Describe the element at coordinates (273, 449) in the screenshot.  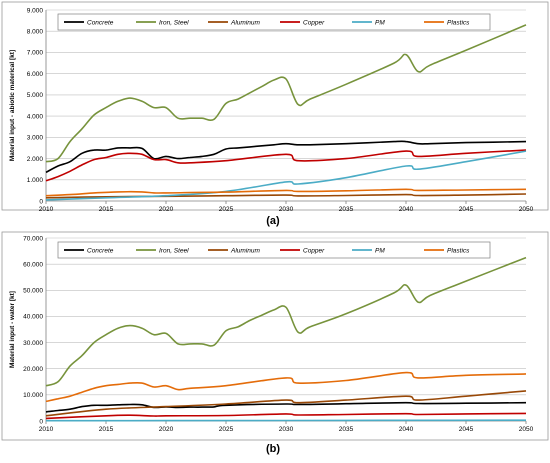
I see `panel-caption: (b)` at that location.